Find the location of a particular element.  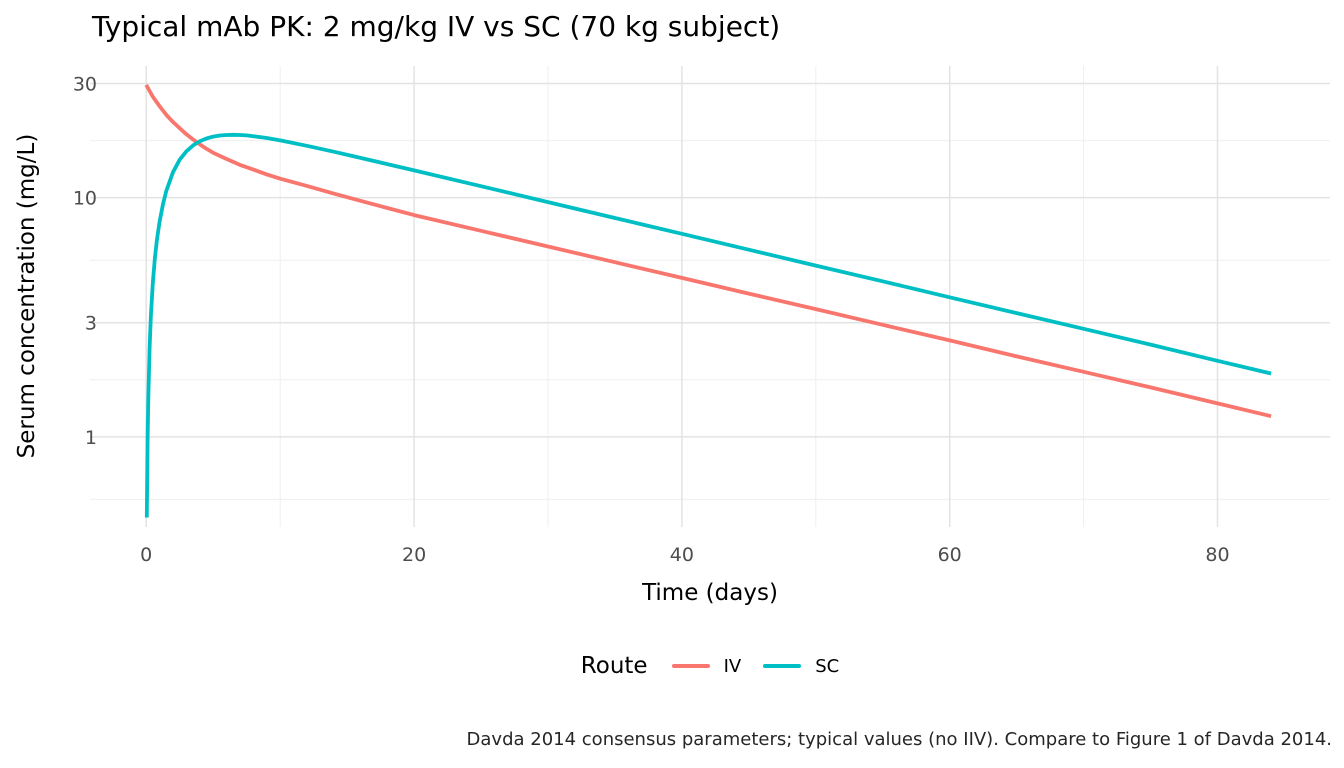

y-axis-tick-label: 10 is located at coordinates (85, 199).